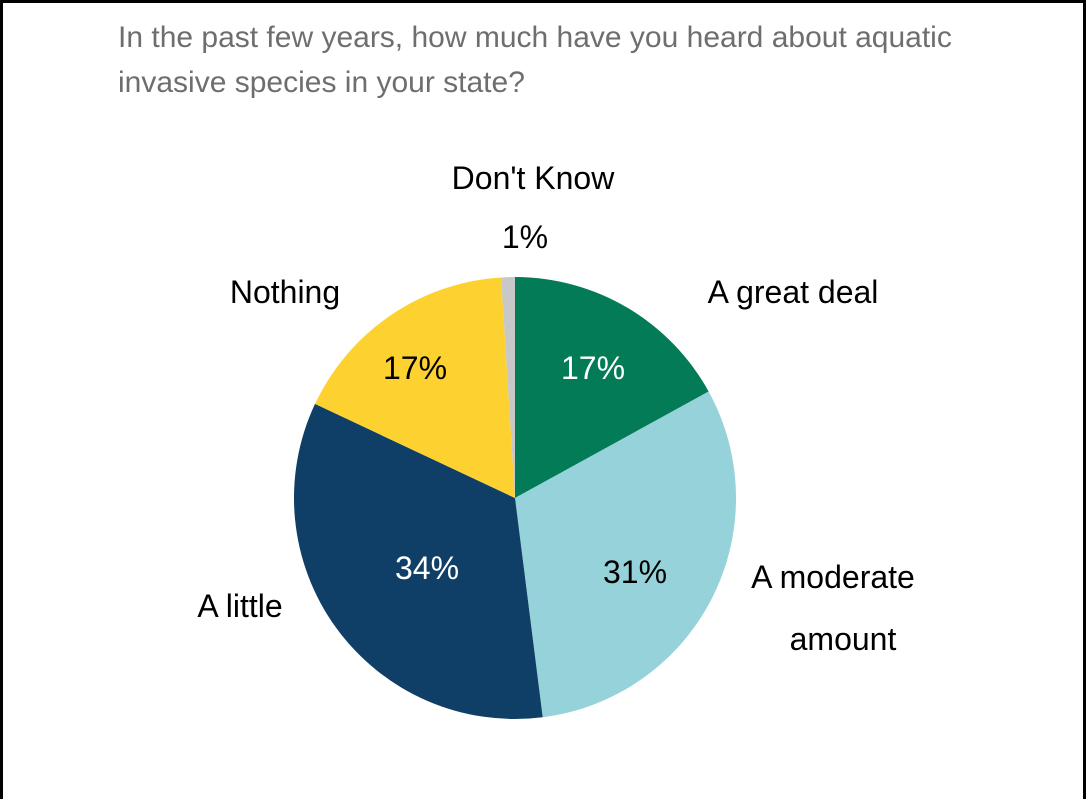 The height and width of the screenshot is (802, 1086). I want to click on category-label-don-t-know: Don't Know, so click(534, 178).